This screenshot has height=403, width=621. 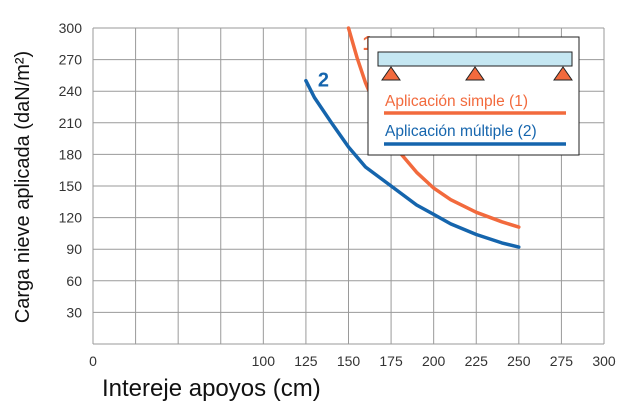 What do you see at coordinates (391, 361) in the screenshot?
I see `x-tick-label: 175` at bounding box center [391, 361].